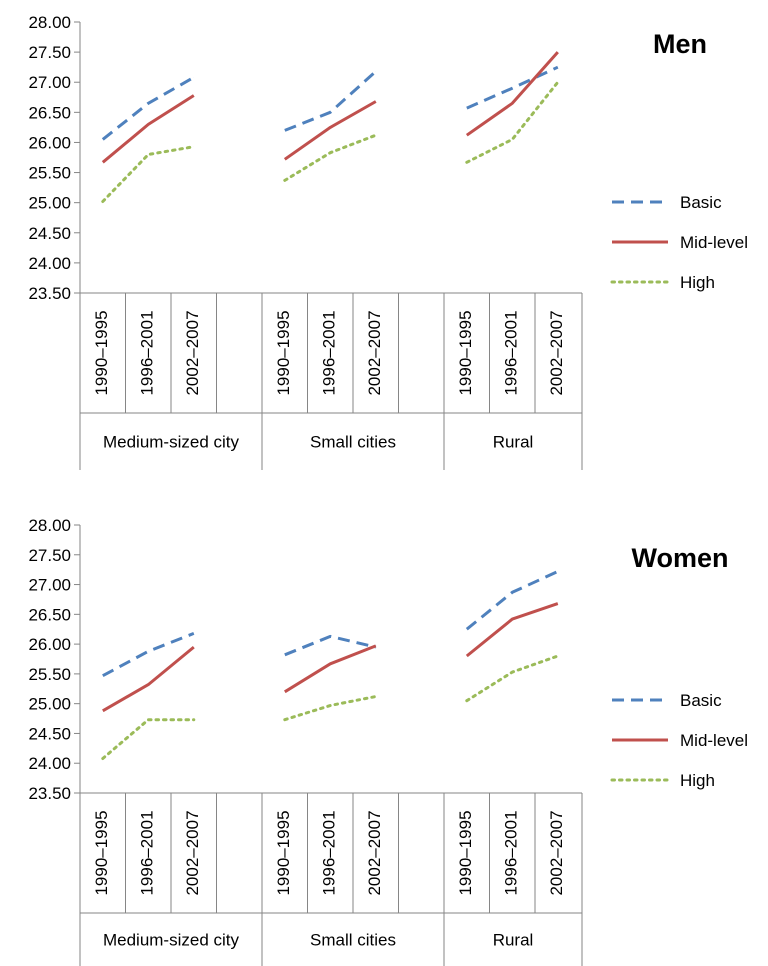  What do you see at coordinates (680, 44) in the screenshot?
I see `panel-title: Men` at bounding box center [680, 44].